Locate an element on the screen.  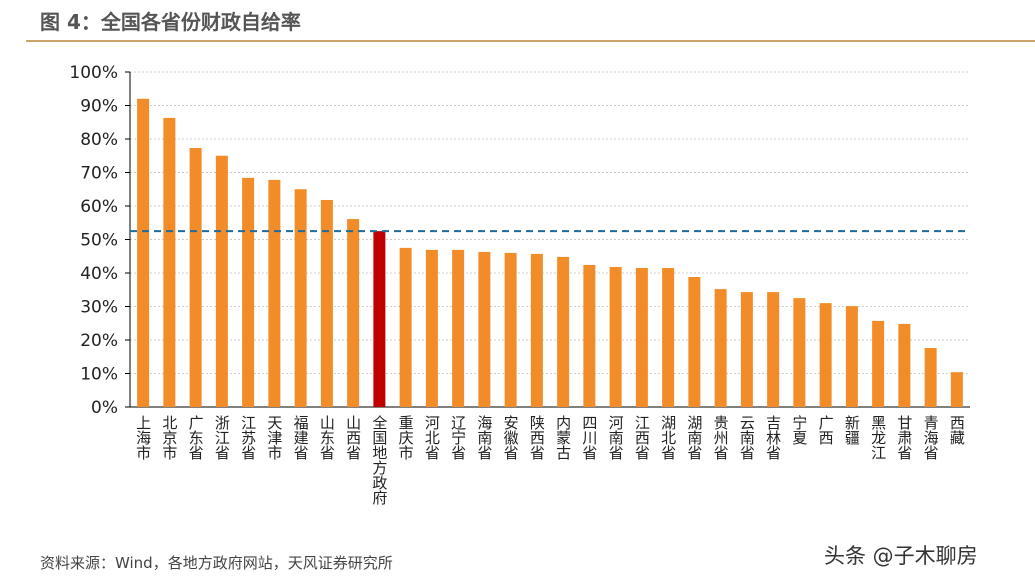
category-label: 西藏 is located at coordinates (957, 430).